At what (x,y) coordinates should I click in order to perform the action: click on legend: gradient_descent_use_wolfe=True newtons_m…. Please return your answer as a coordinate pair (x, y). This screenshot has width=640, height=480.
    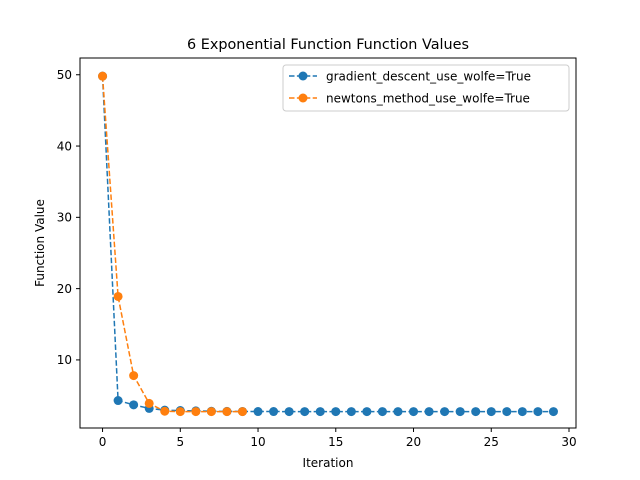
    Looking at the image, I should click on (426, 88).